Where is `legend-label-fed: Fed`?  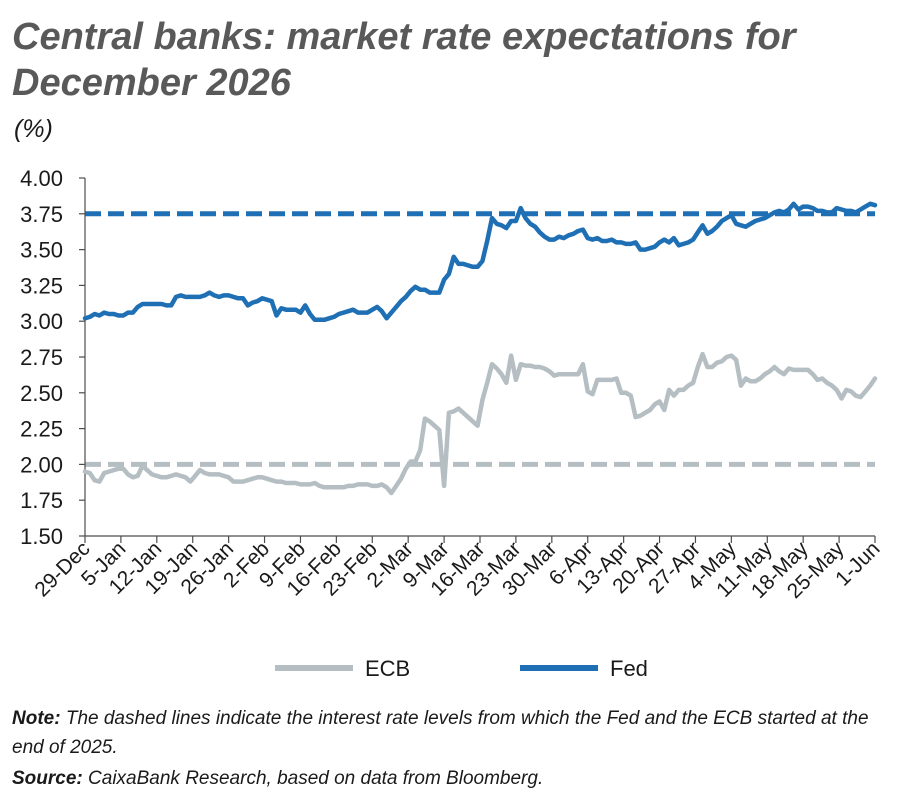 legend-label-fed: Fed is located at coordinates (629, 668).